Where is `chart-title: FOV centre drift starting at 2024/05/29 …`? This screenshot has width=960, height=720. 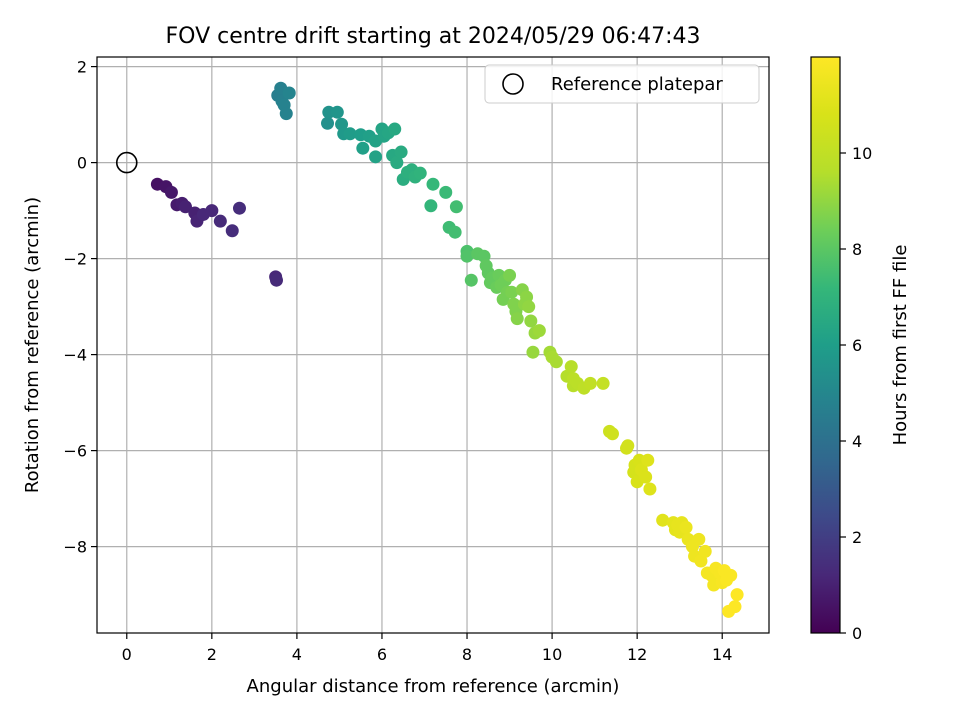 chart-title: FOV centre drift starting at 2024/05/29 … is located at coordinates (433, 36).